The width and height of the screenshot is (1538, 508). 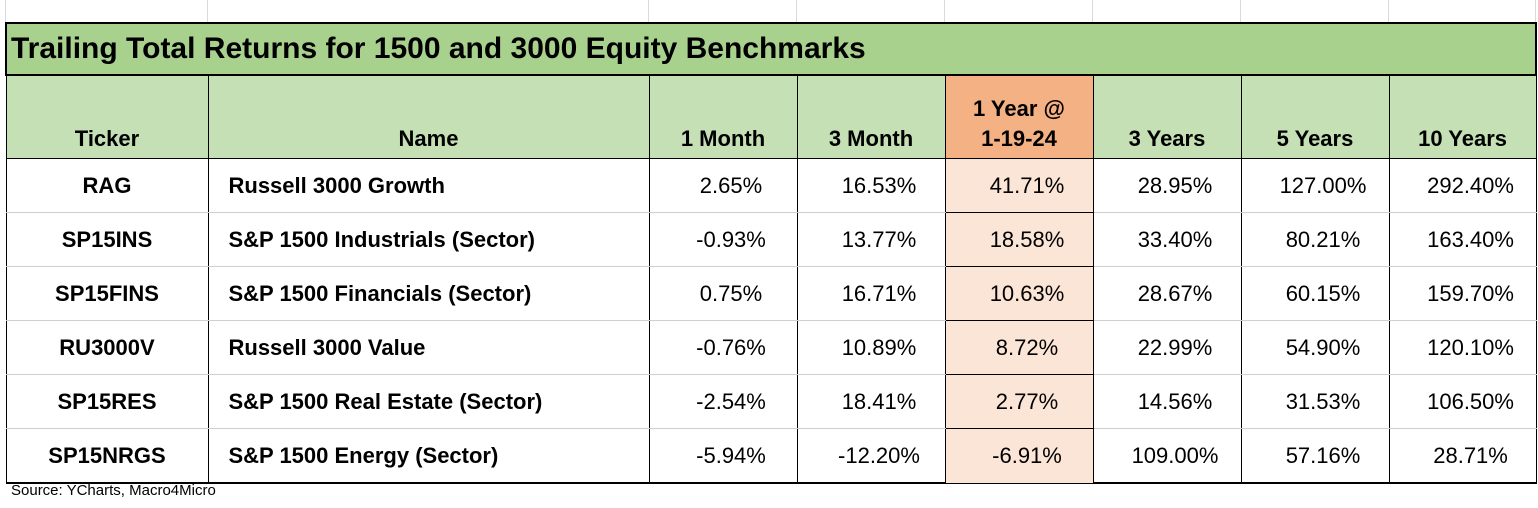 I want to click on return-1-month: 0.75%, so click(x=723, y=293).